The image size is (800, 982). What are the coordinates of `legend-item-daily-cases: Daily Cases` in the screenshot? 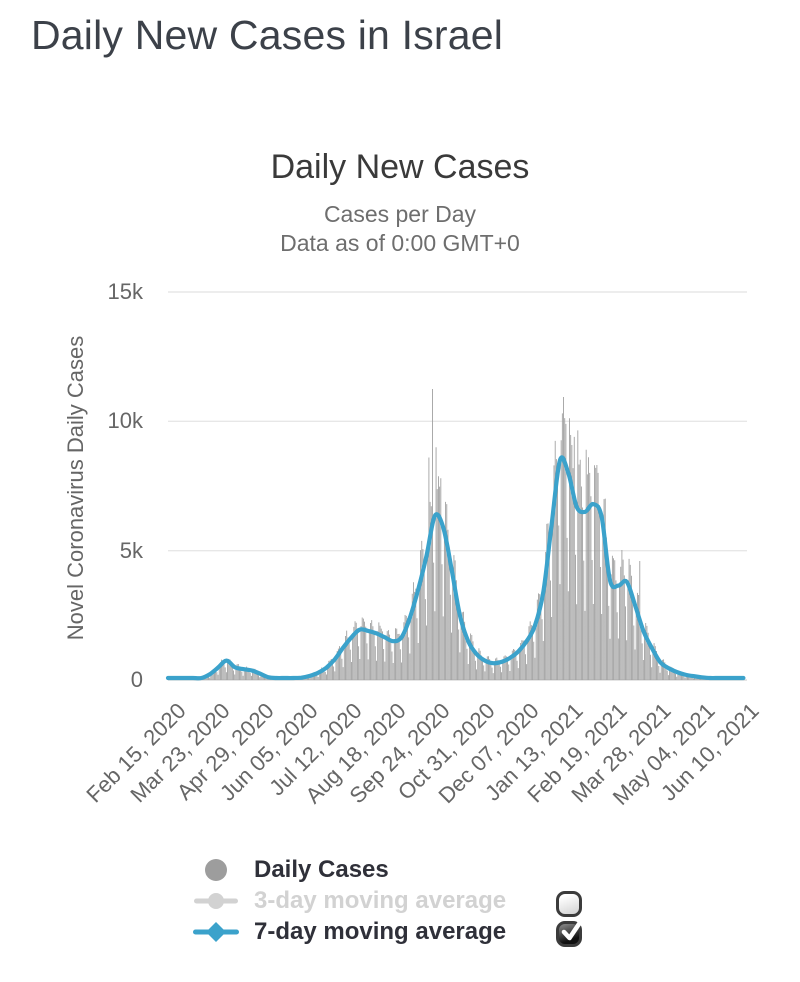 It's located at (289, 870).